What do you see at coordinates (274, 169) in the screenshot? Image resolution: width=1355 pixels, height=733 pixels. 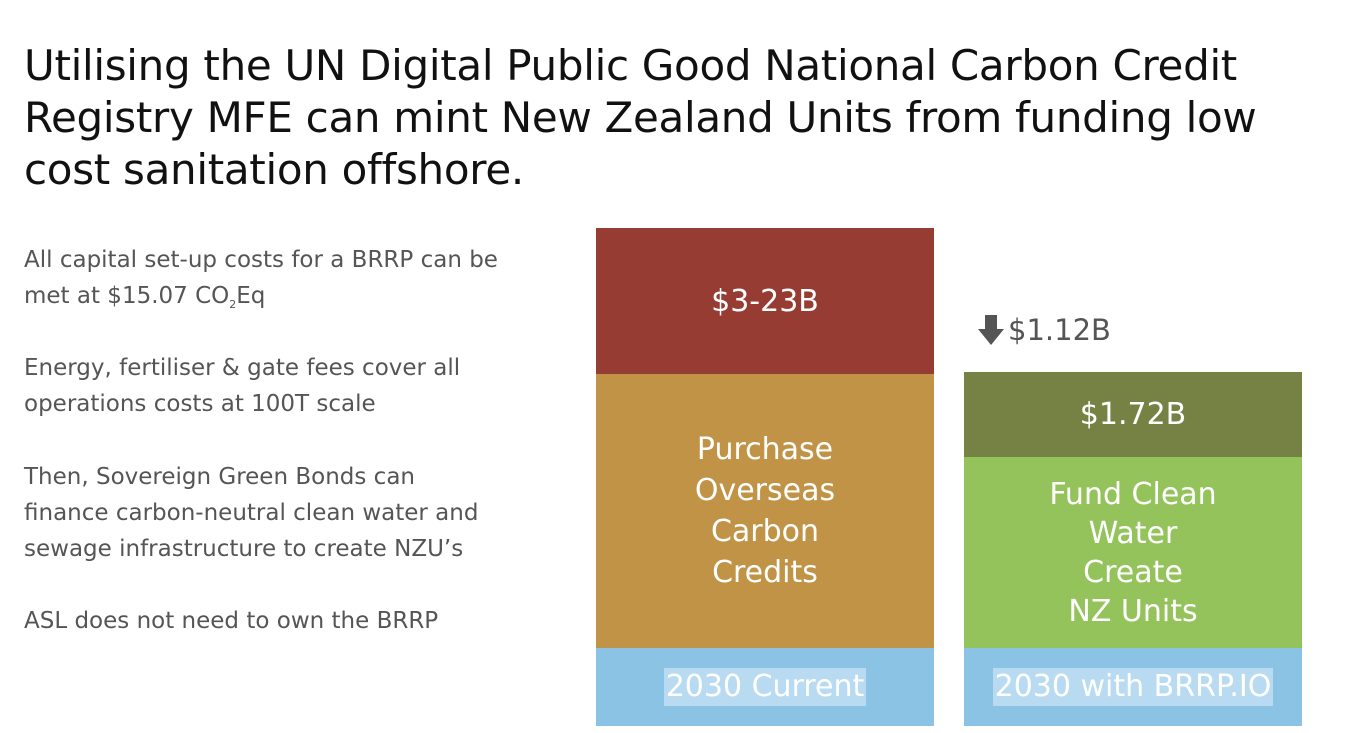 I see `title-line-3: cost sanitation offshore.` at bounding box center [274, 169].